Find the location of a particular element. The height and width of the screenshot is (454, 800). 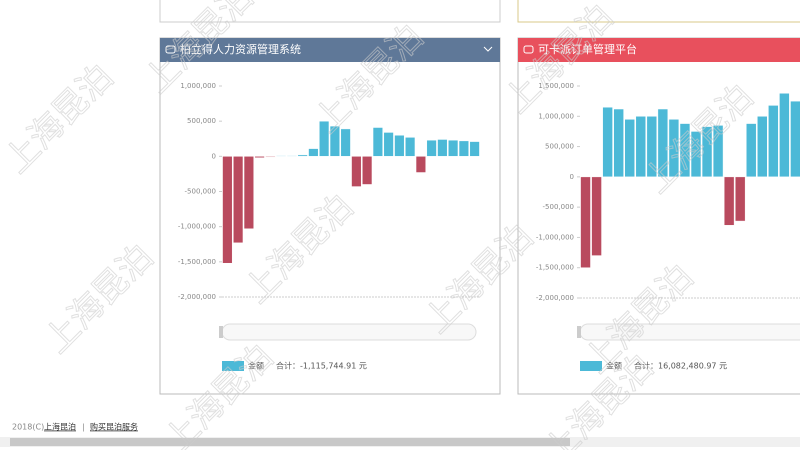

y-tick-label: 1,500,000 is located at coordinates (556, 86).